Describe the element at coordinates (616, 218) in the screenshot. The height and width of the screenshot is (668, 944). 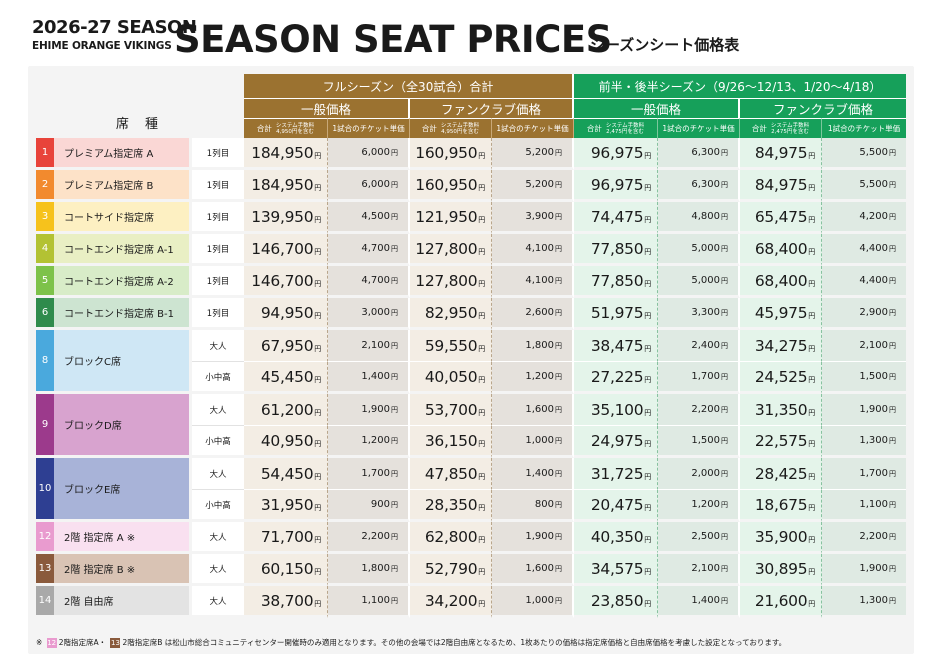
I see `half-general-total: 74,475円` at that location.